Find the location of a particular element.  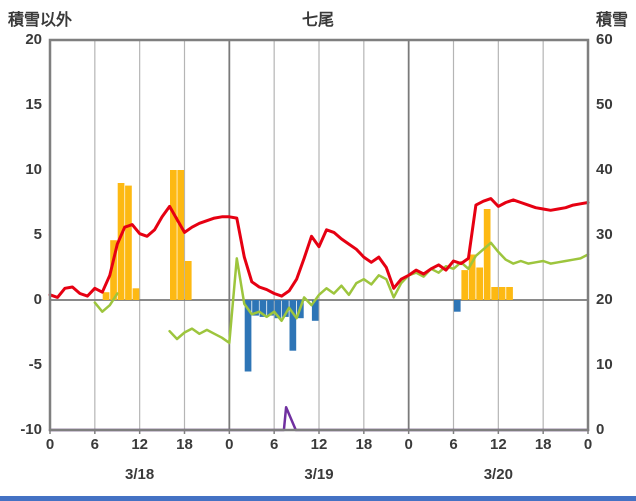

left-axis-tick-label: 15 is located at coordinates (33, 104).